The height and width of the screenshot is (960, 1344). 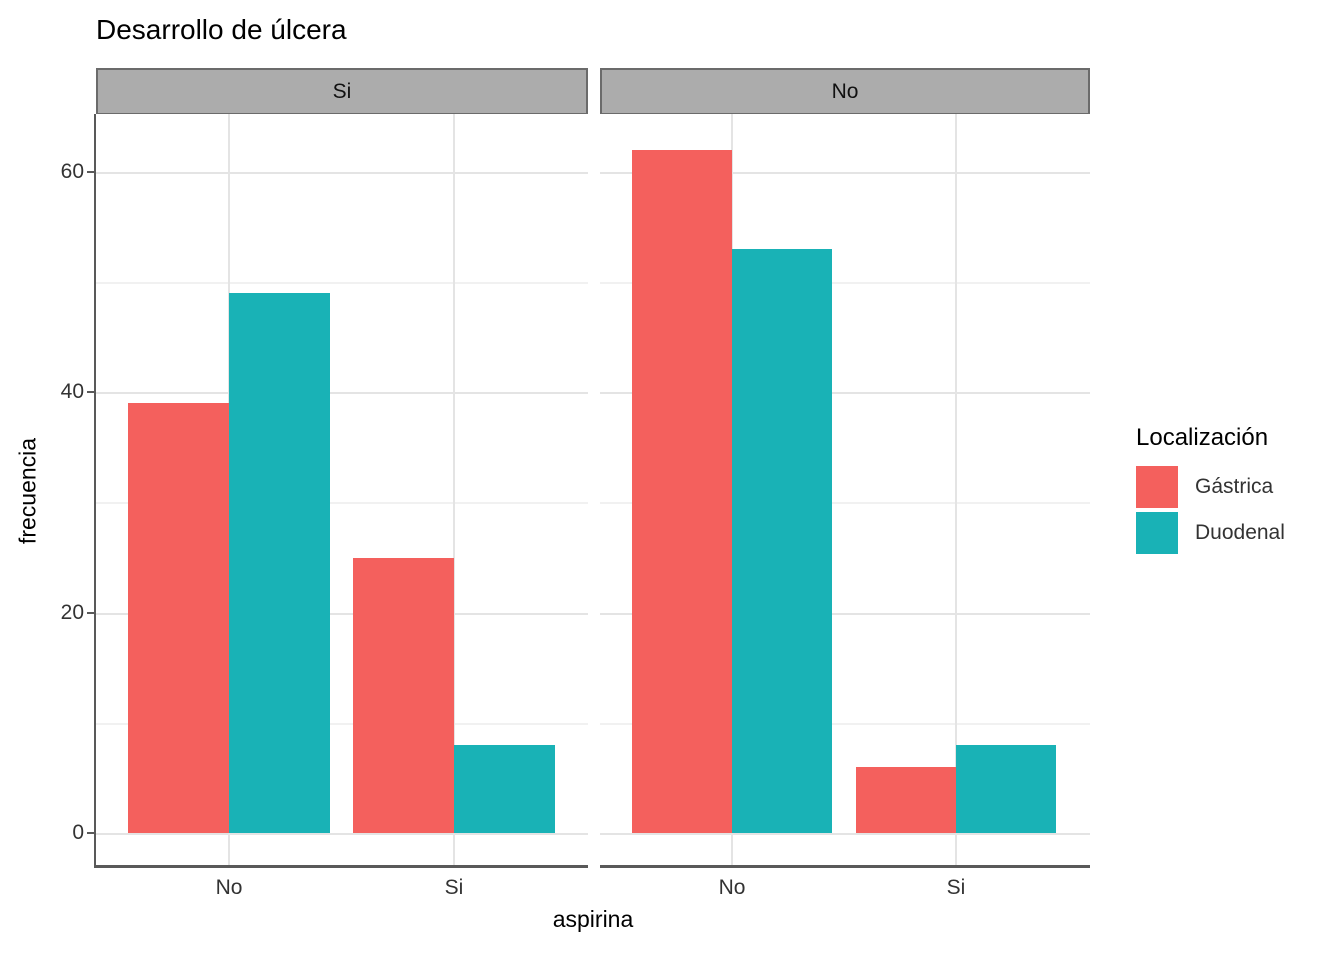 I want to click on facet-strip: Si, so click(x=342, y=91).